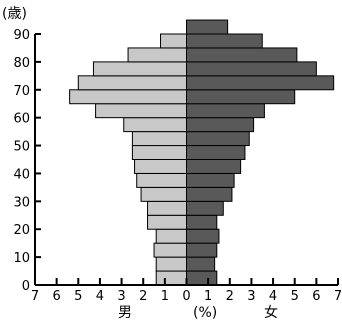  I want to click on x-tick-label-7: 0, so click(186, 296).